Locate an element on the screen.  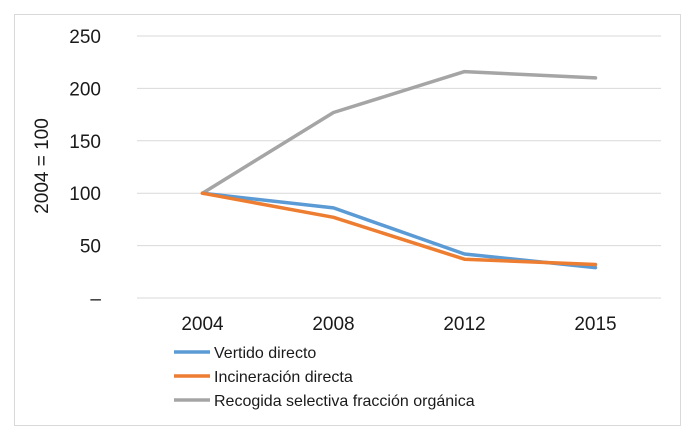
y-tick-label: – is located at coordinates (95, 299).